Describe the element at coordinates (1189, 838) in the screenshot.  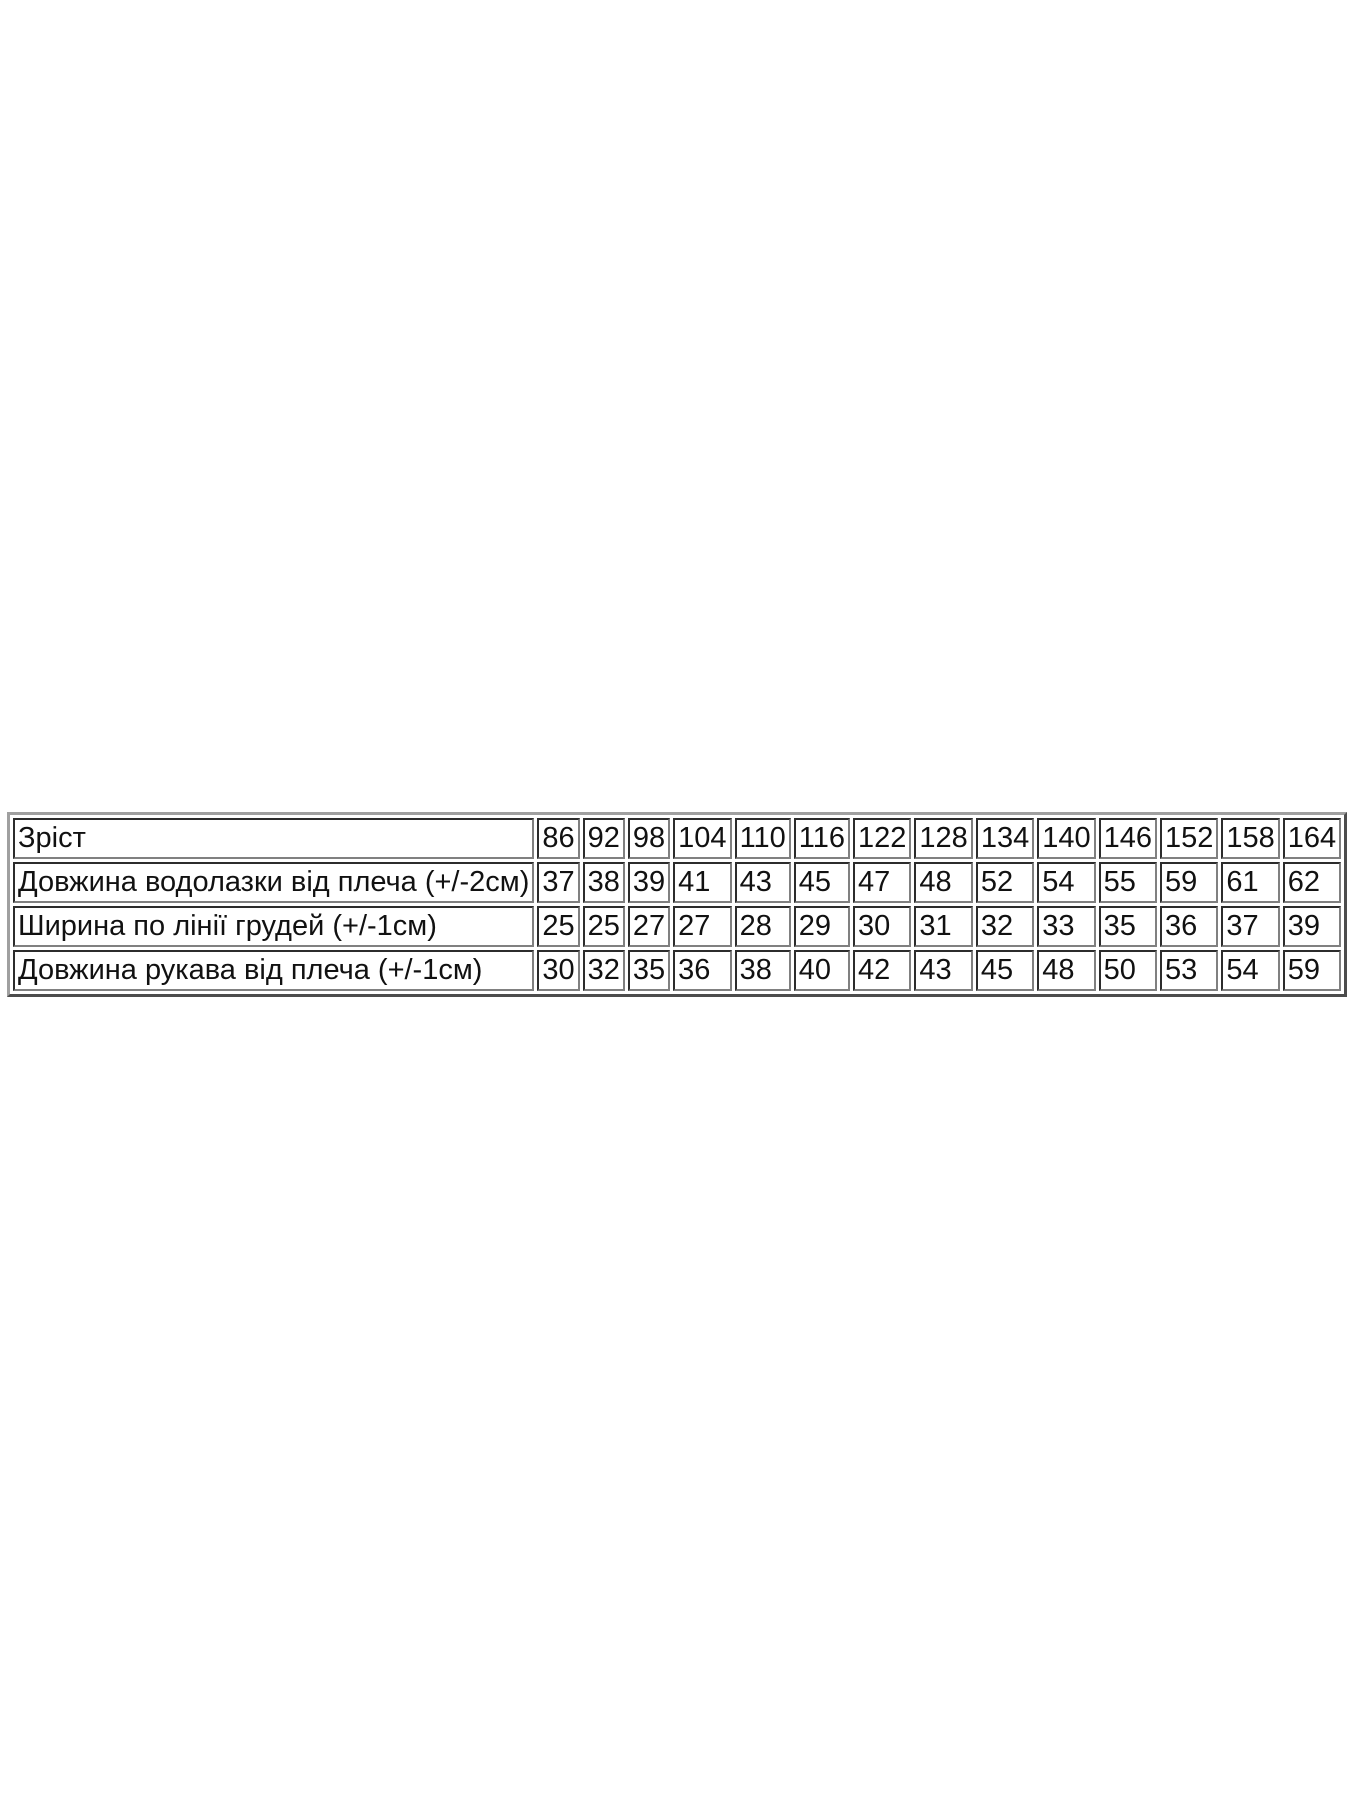
I see `table-cell: 152` at that location.